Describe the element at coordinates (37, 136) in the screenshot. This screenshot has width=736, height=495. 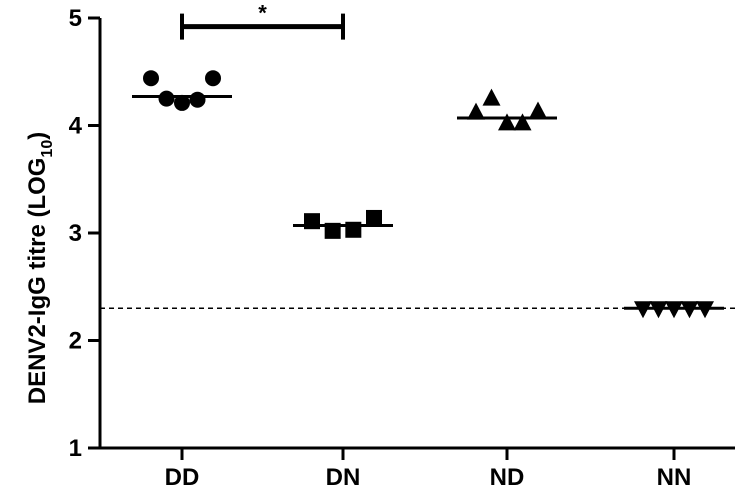
I see `y-axis-title-close: )` at that location.